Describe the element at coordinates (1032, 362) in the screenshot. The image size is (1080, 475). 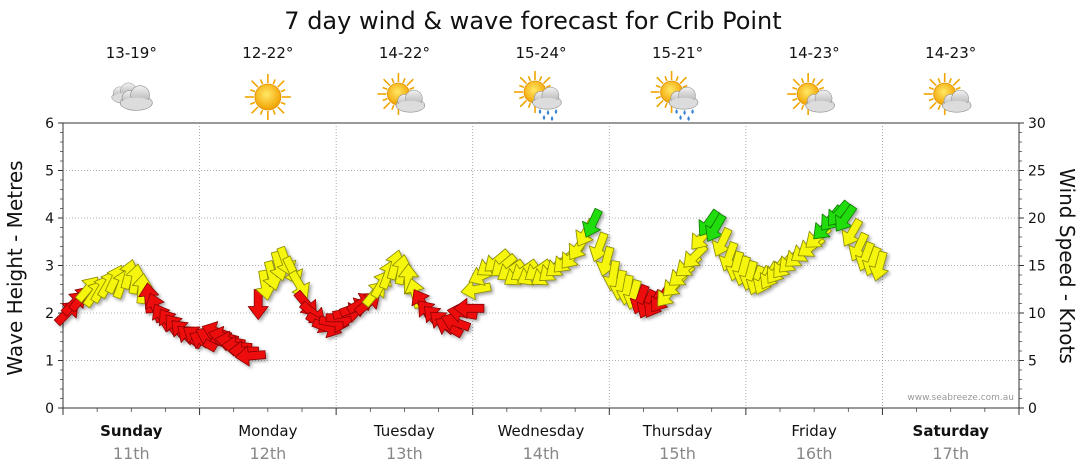
I see `y2-tick-label: 5` at that location.